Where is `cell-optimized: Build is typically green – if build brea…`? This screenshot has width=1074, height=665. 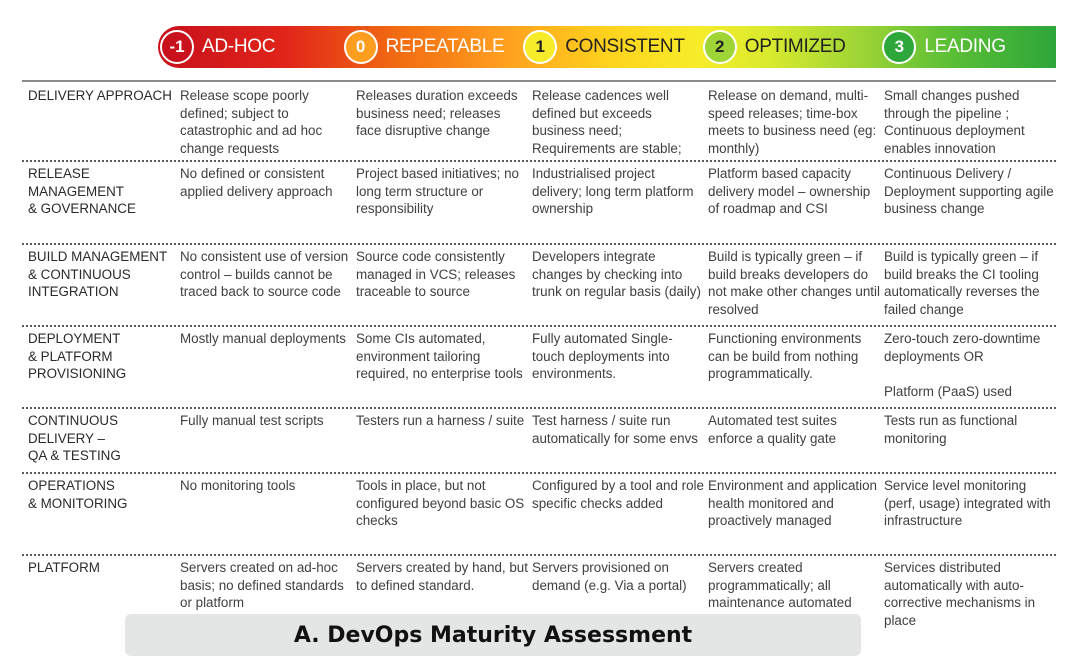 cell-optimized: Build is typically green – if build brea… is located at coordinates (794, 283).